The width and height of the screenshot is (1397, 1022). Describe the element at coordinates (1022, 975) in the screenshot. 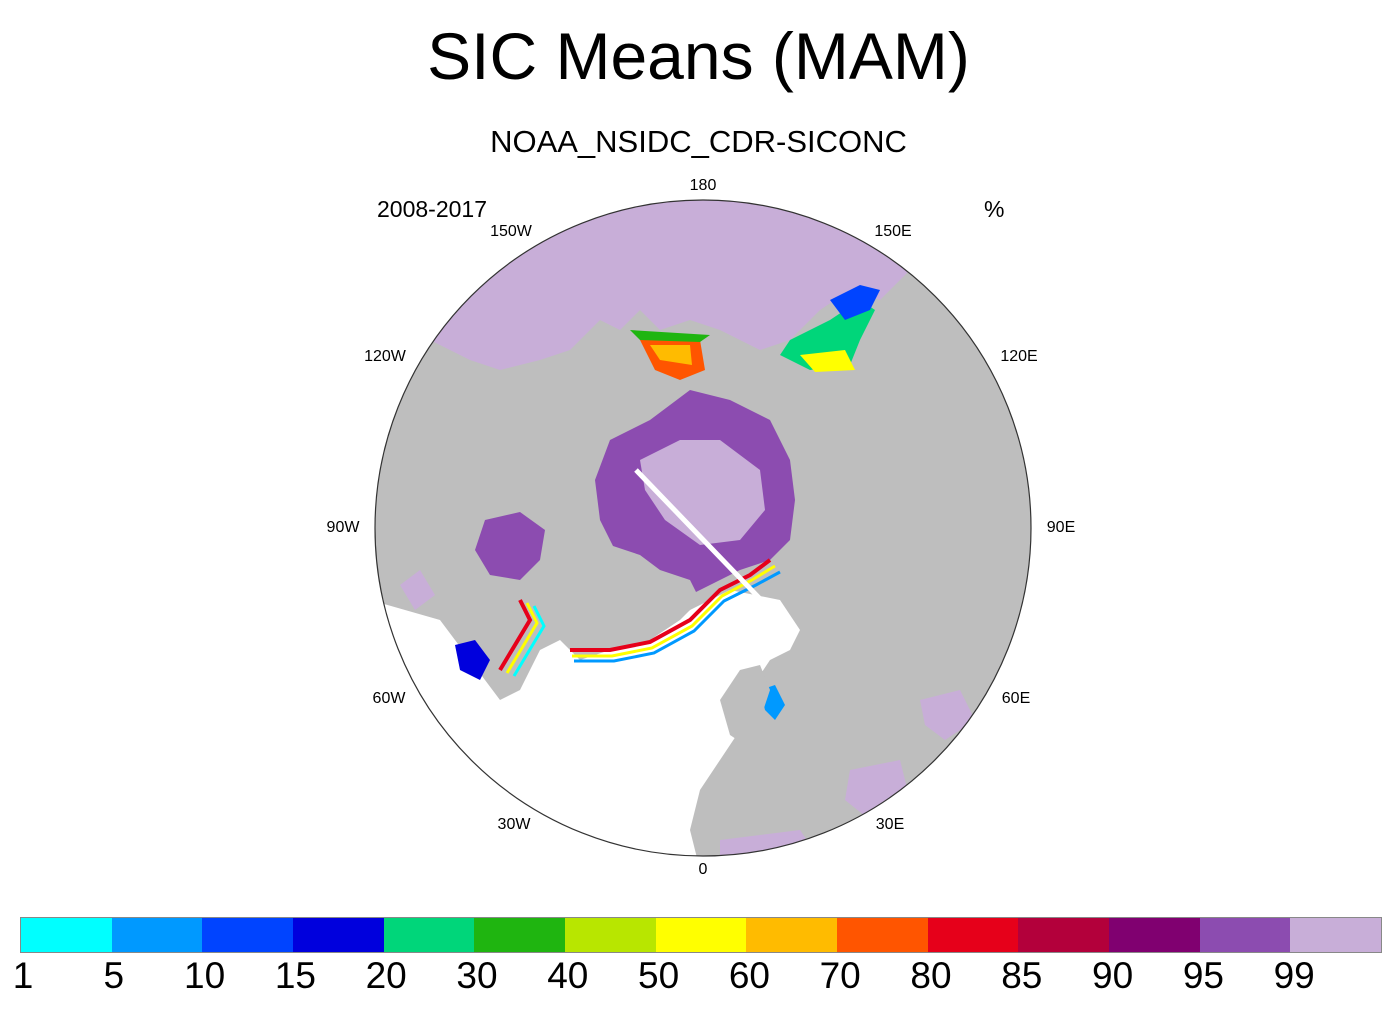

I see `colorbar-tick-label: 85` at that location.